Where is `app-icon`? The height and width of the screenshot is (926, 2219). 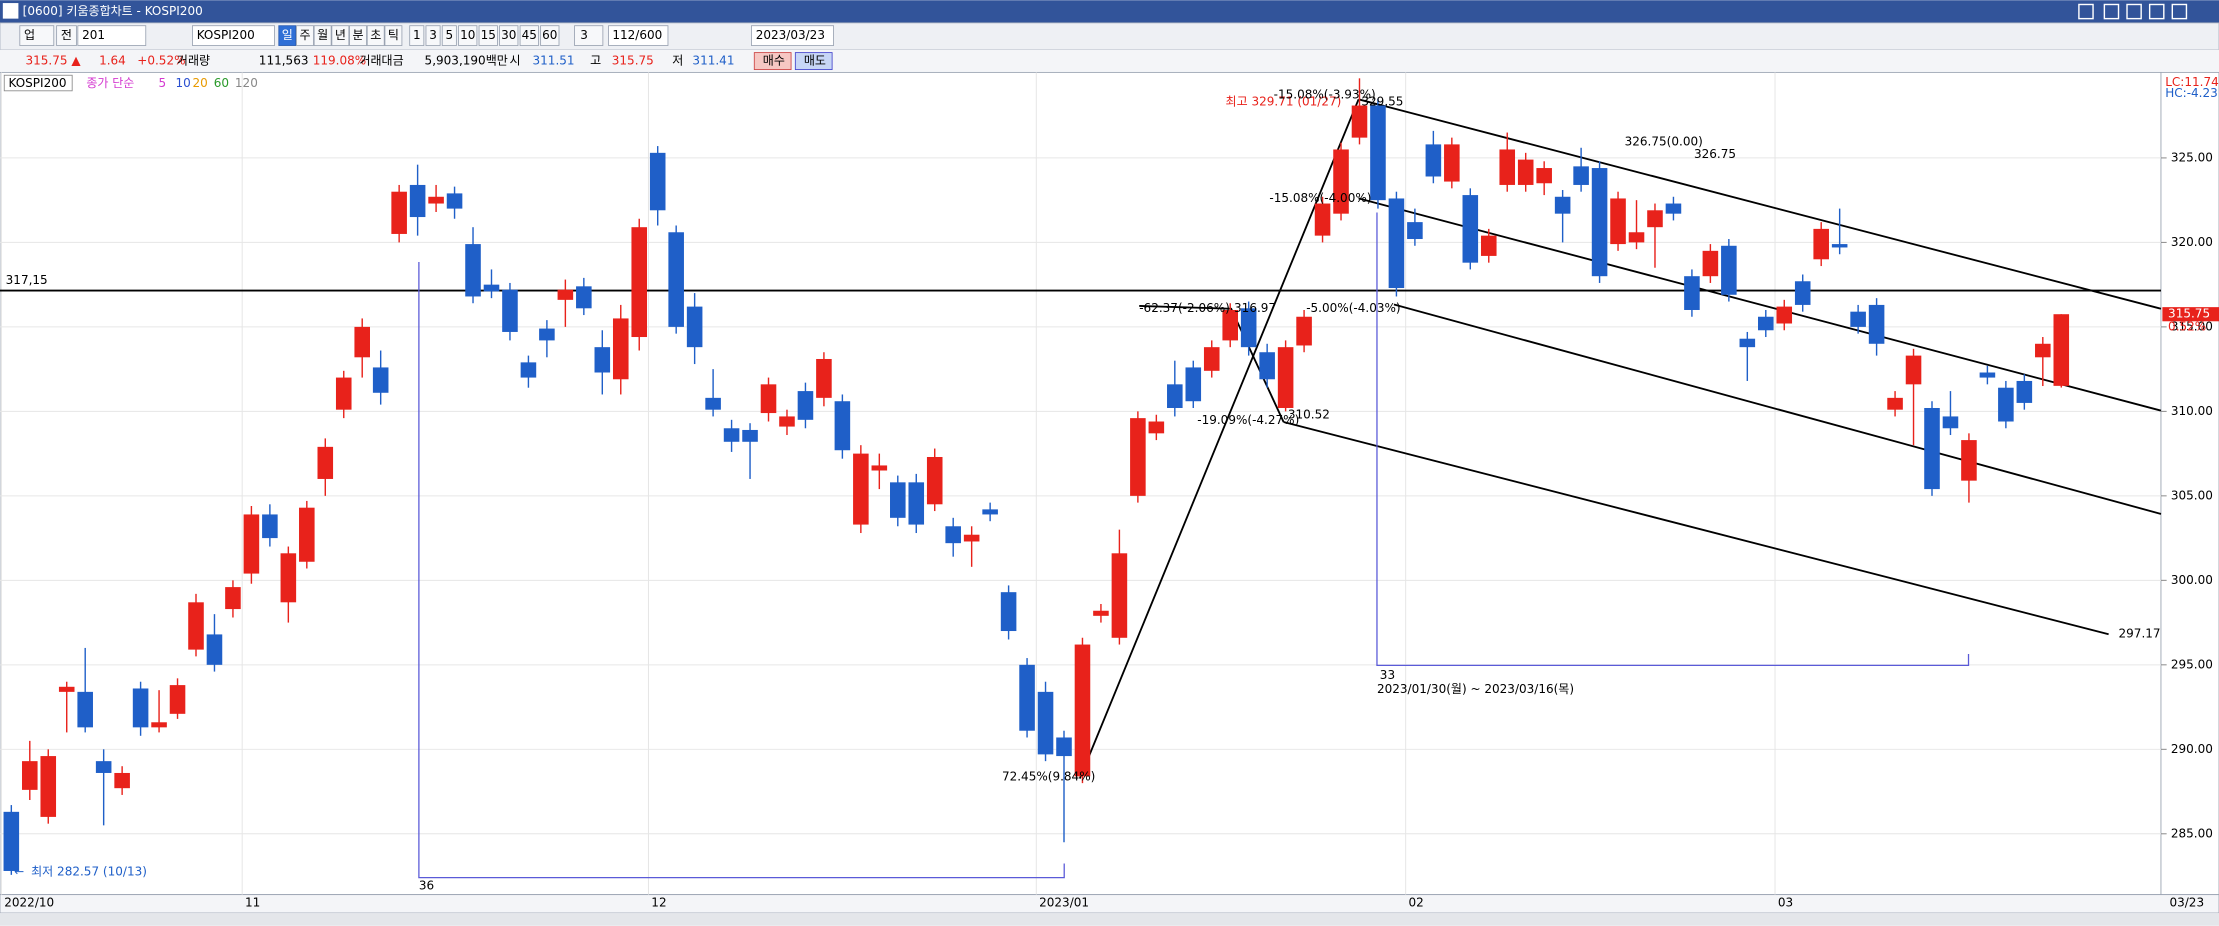
app-icon is located at coordinates (10, 11).